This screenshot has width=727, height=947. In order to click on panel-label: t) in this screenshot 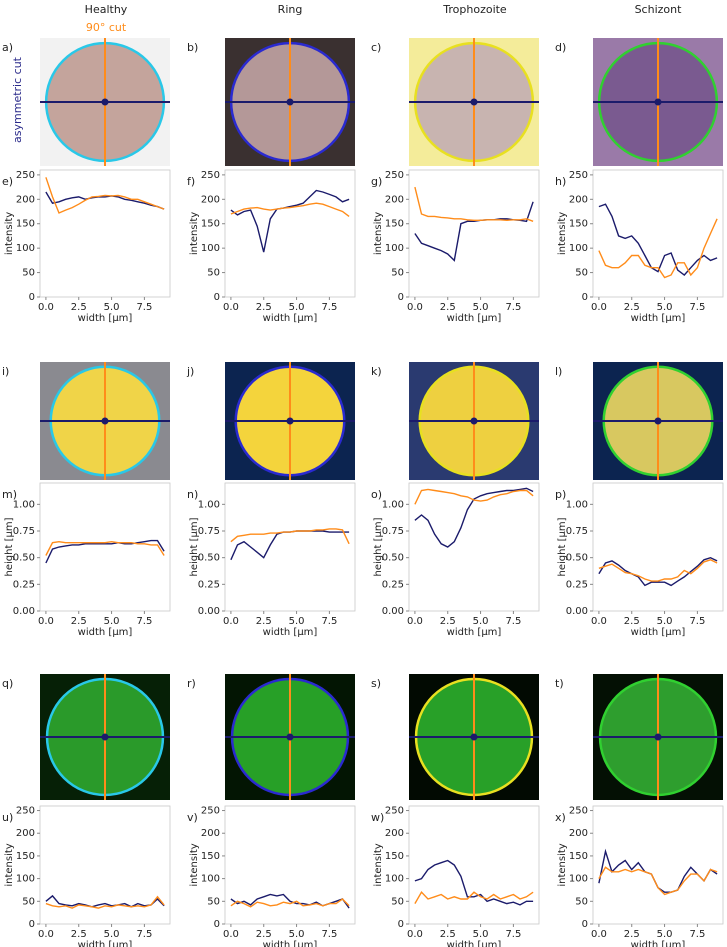, I will do `click(559, 683)`.